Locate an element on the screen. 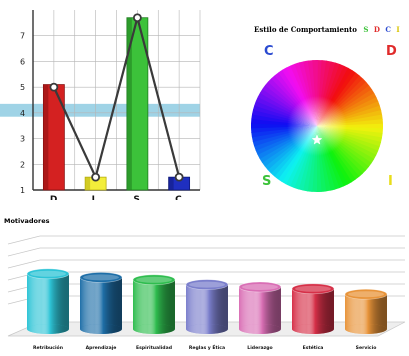 This screenshot has width=409, height=356. wheel-center-glow is located at coordinates (317, 126).